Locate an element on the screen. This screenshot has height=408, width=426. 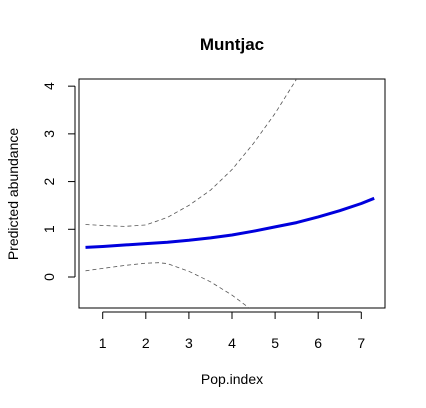
x-tick-label: 3 is located at coordinates (189, 343).